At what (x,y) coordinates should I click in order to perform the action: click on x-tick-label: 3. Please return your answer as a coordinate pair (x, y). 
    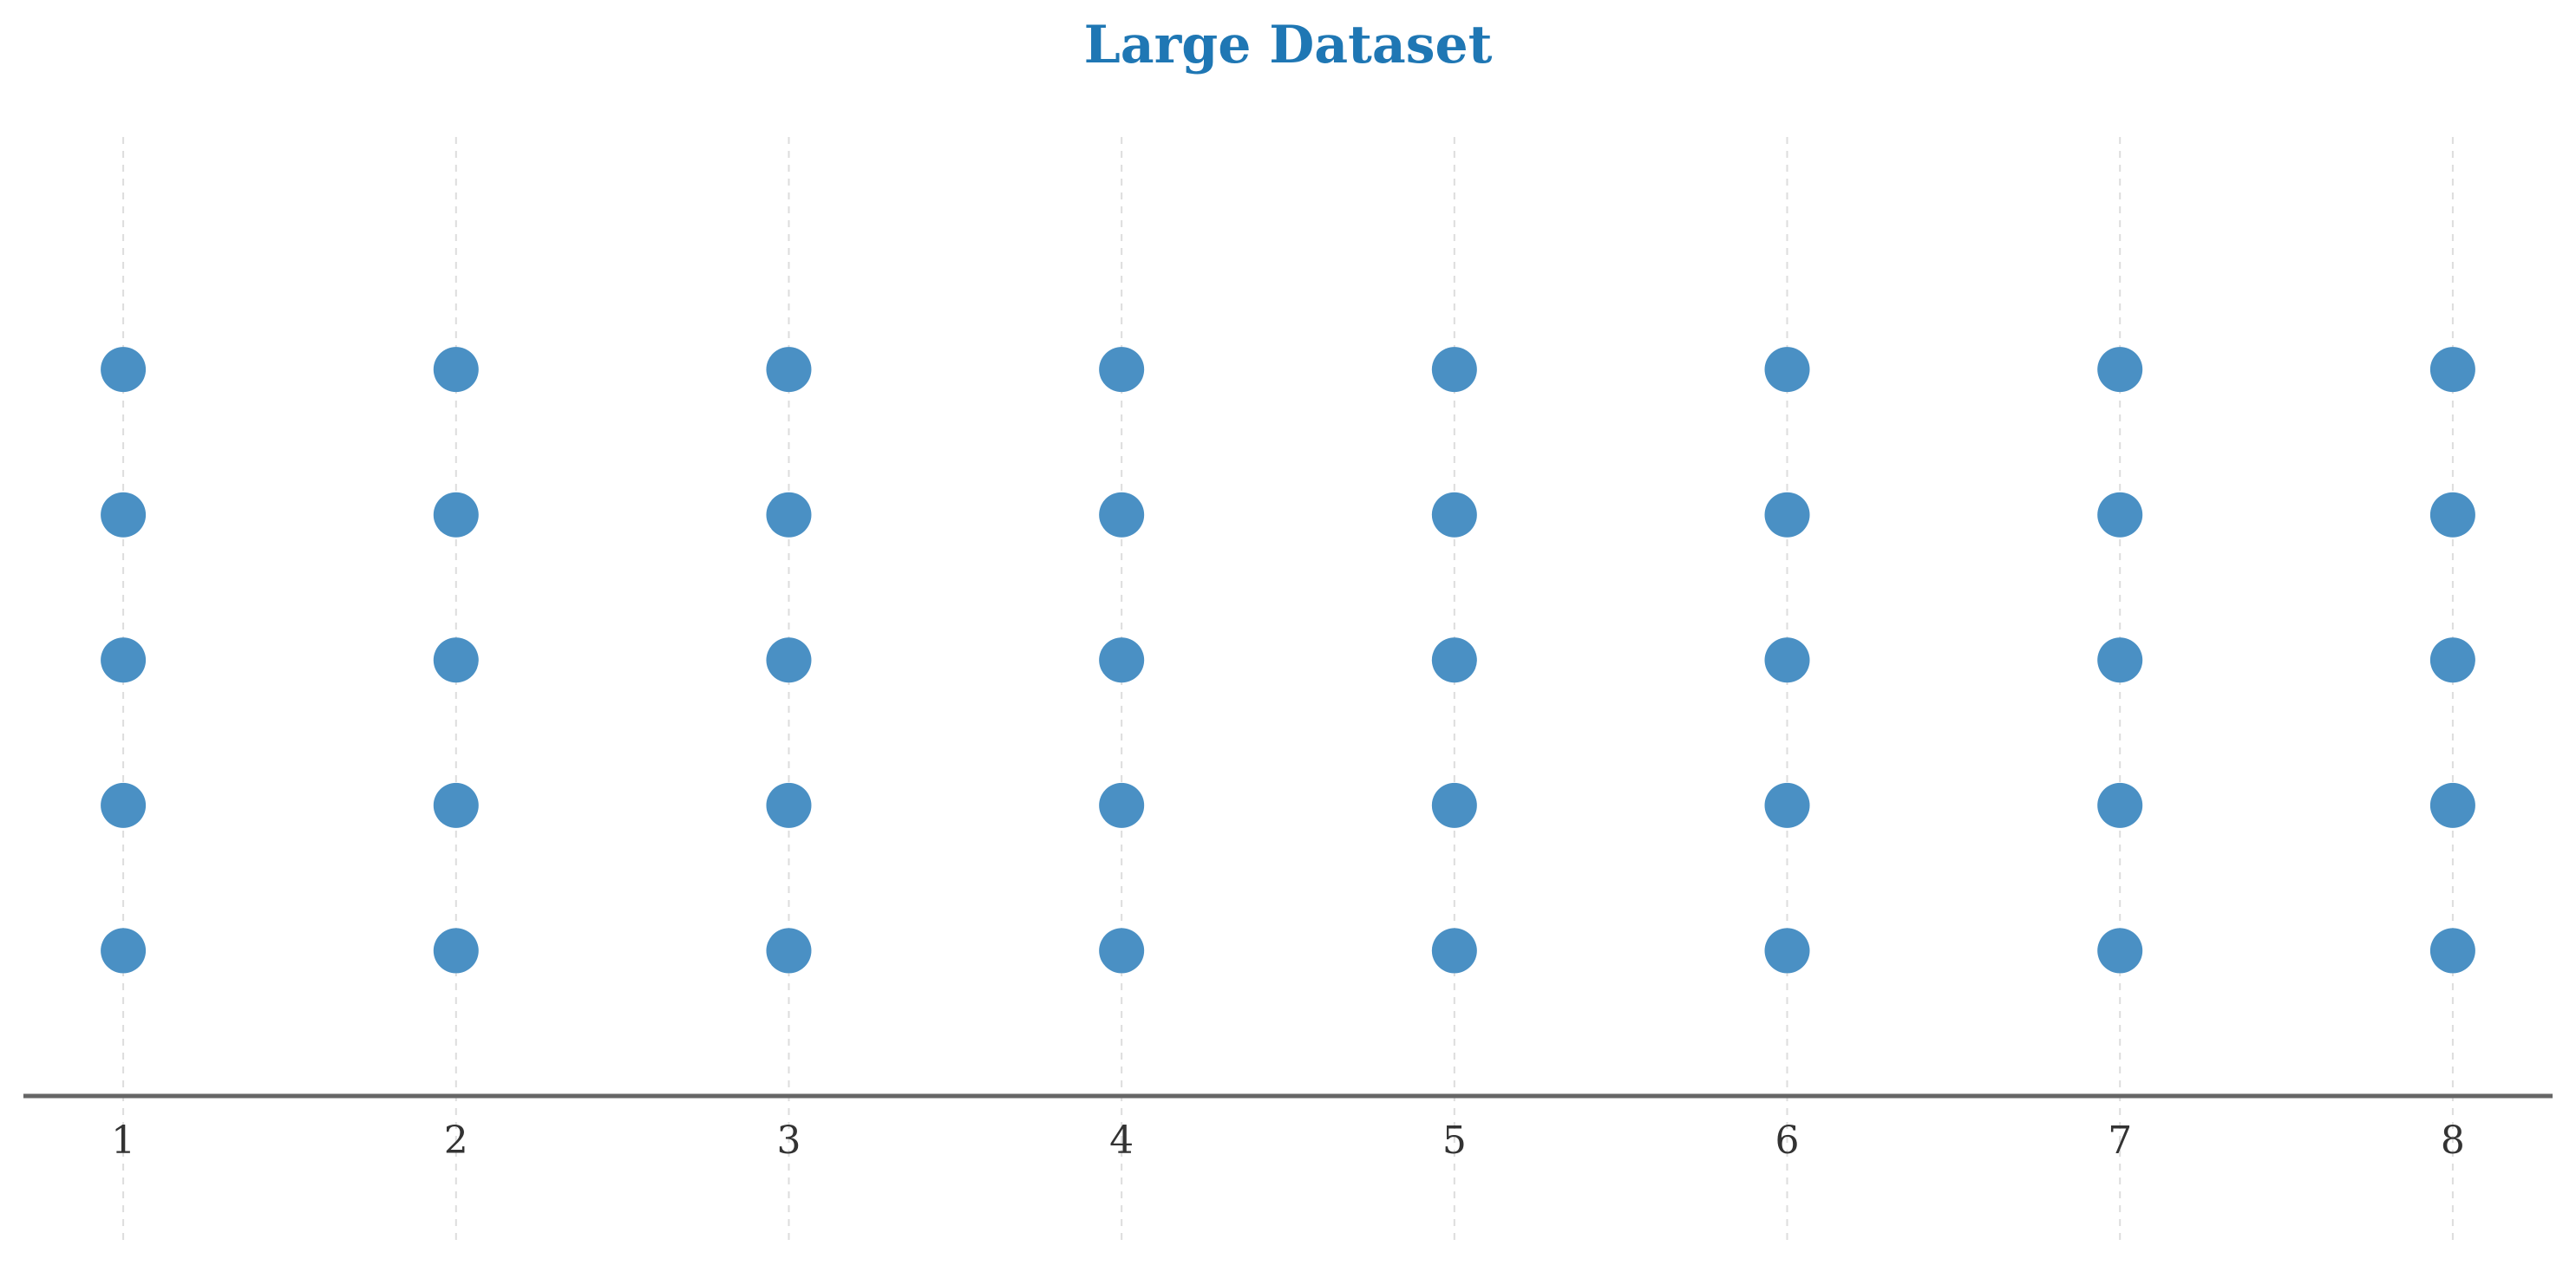
    Looking at the image, I should click on (788, 1141).